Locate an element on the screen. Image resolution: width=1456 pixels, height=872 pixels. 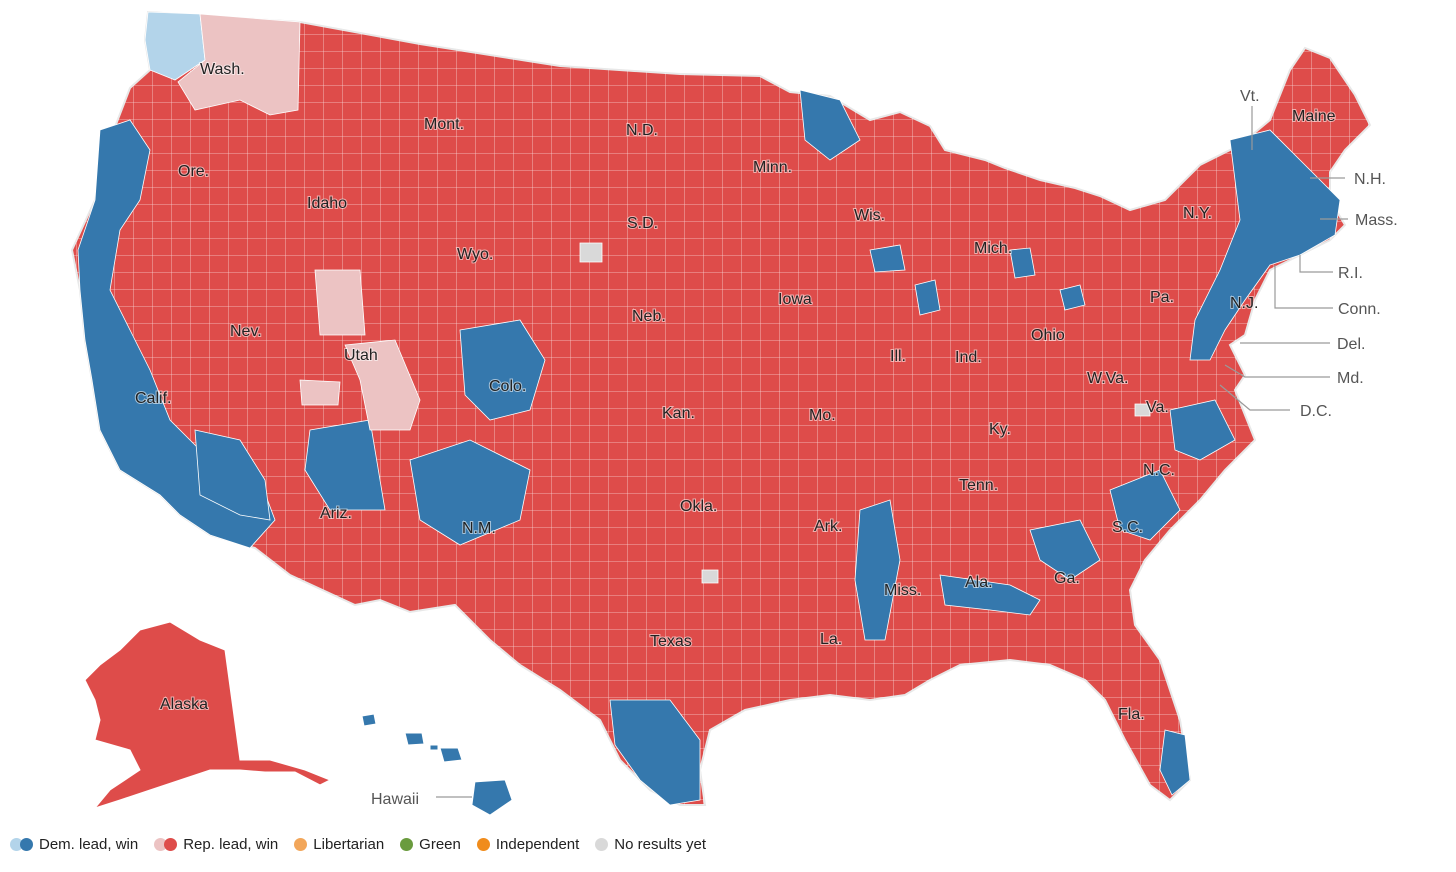
state-label-sd: S.D. is located at coordinates (642, 223).